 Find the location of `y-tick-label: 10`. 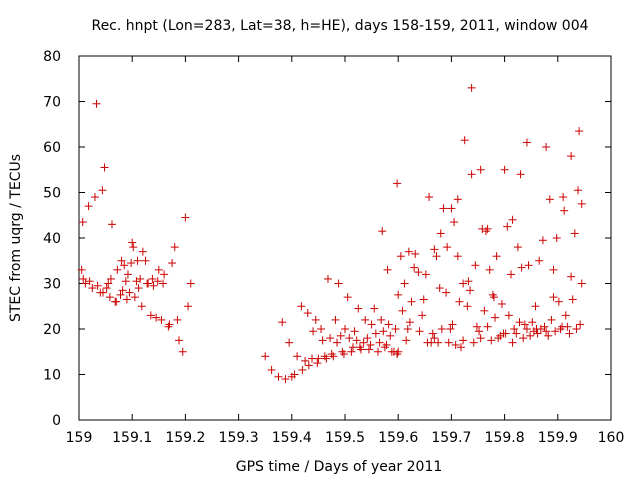

y-tick-label: 10 is located at coordinates (52, 376).